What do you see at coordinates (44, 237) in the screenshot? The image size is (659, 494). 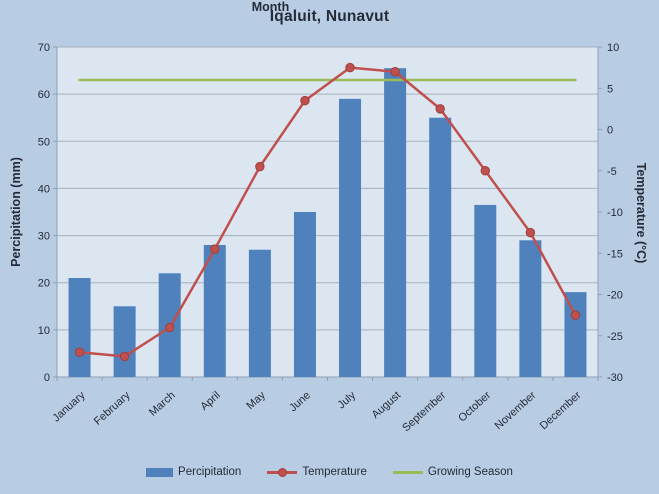 I see `left-tick-label: 30` at bounding box center [44, 237].